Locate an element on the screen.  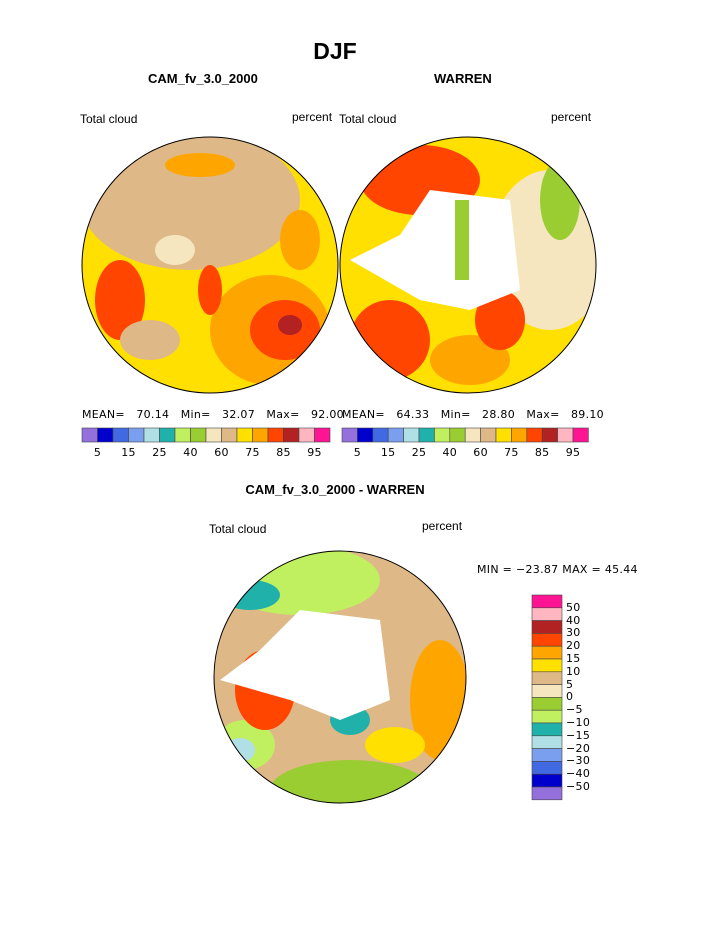
panel1-right-label: percent is located at coordinates (312, 117).